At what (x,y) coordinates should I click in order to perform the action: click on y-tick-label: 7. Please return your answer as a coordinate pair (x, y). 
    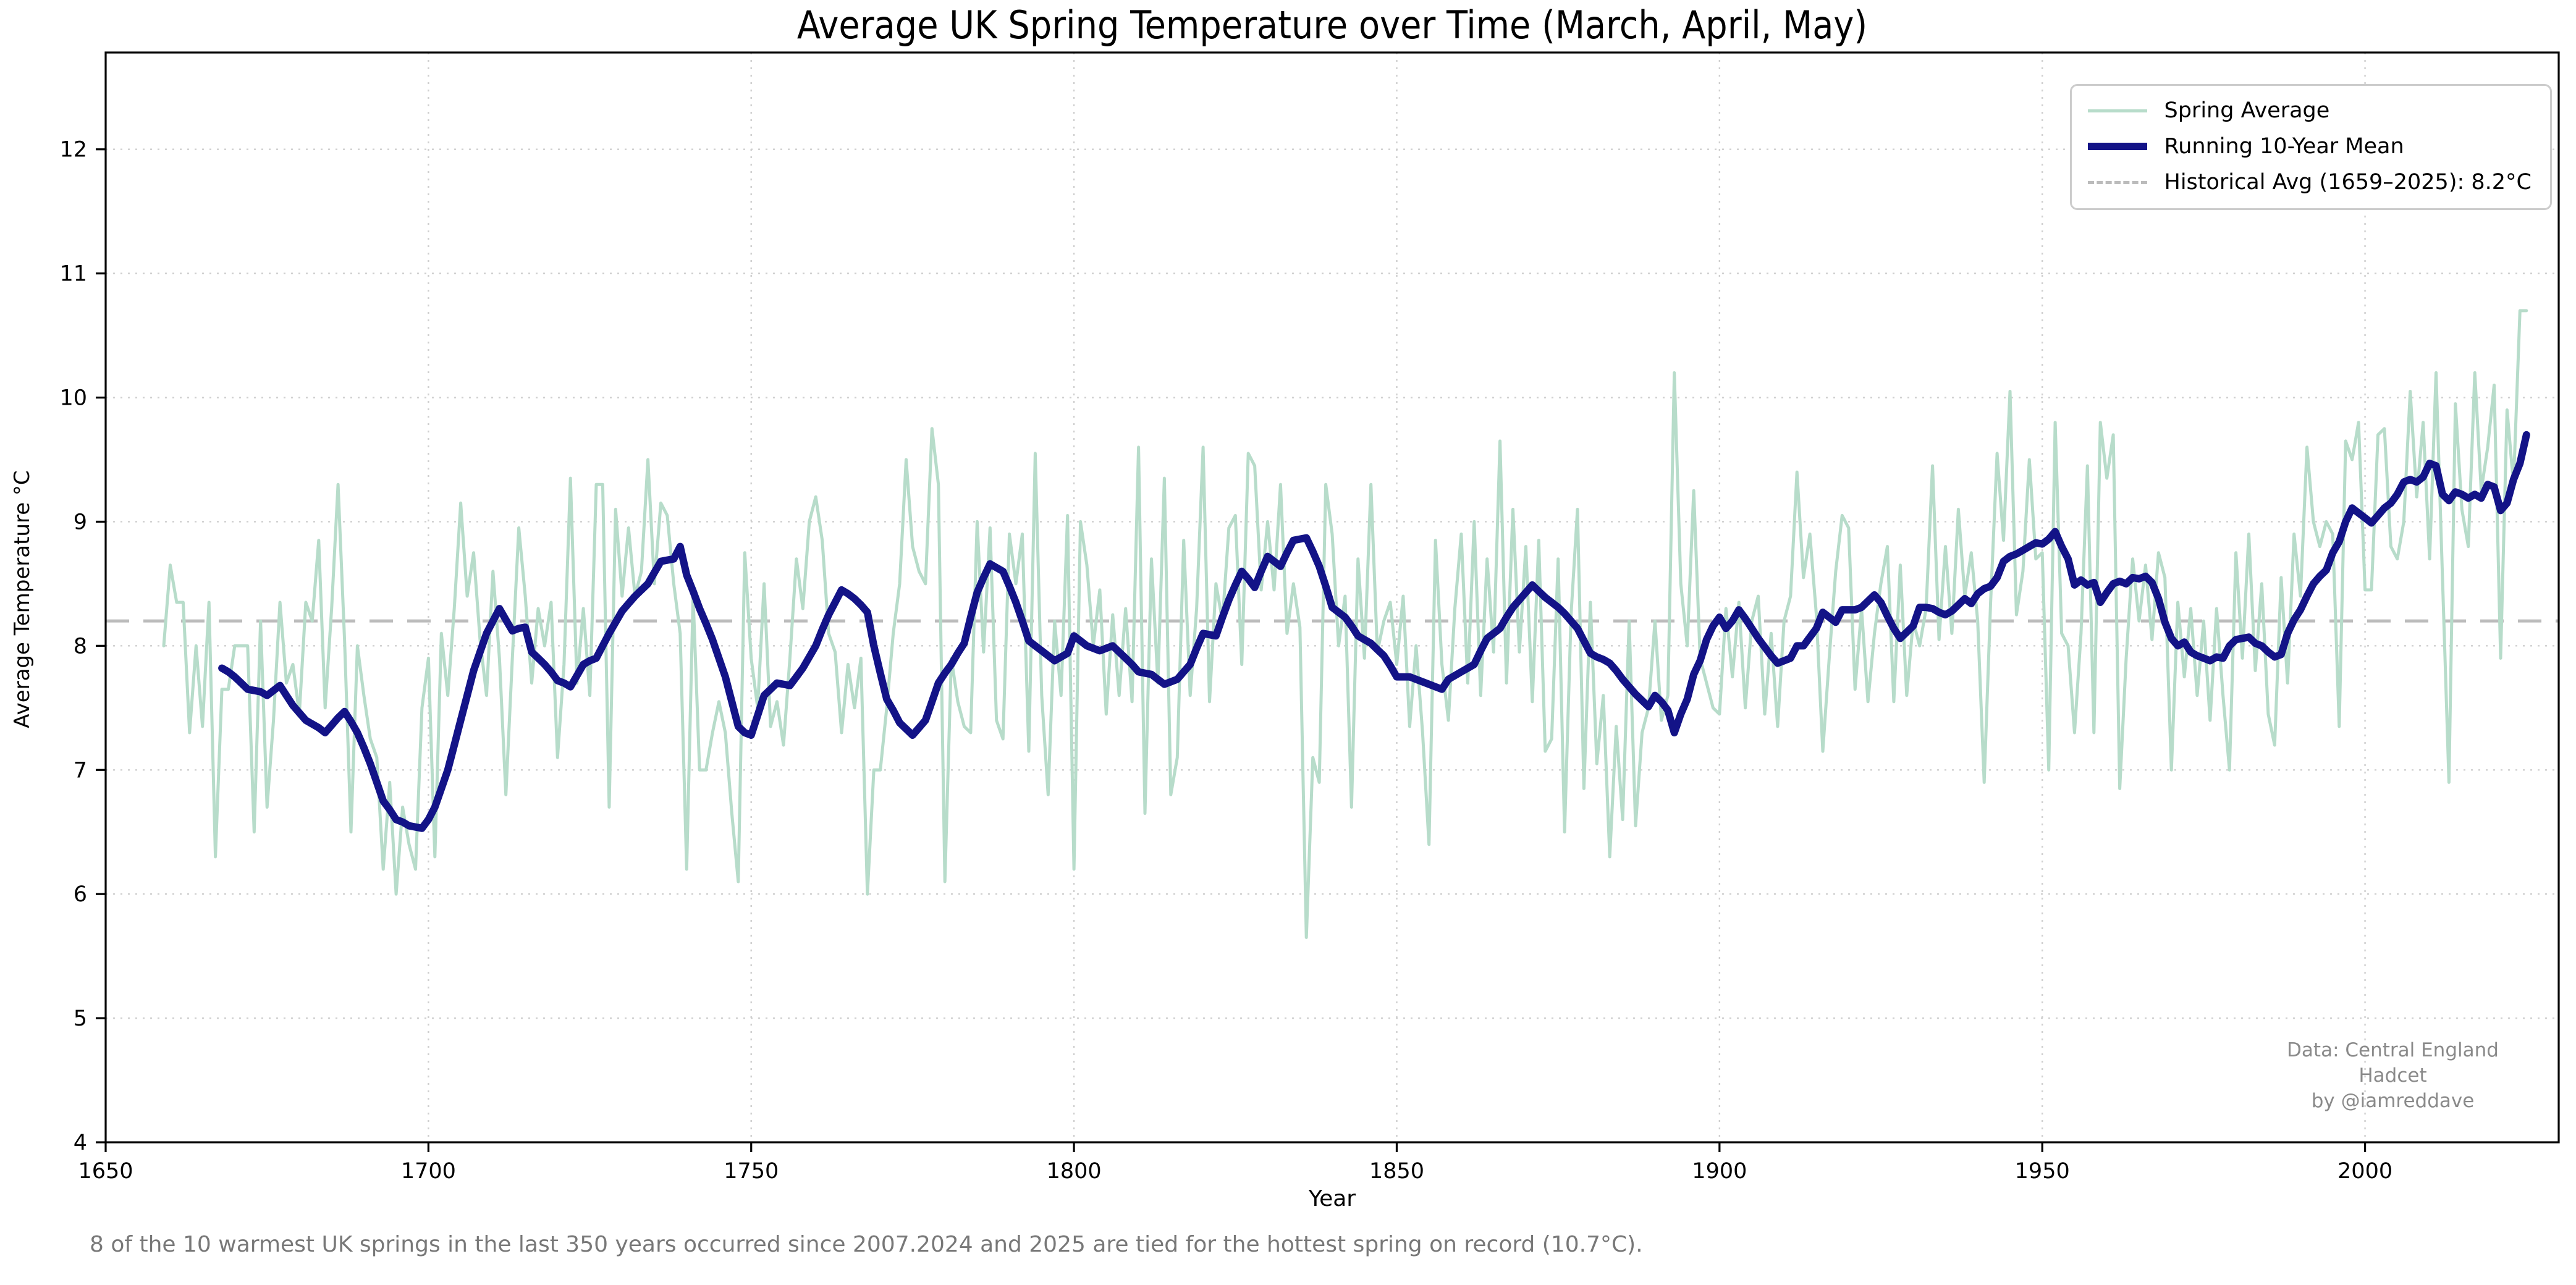
    Looking at the image, I should click on (80, 770).